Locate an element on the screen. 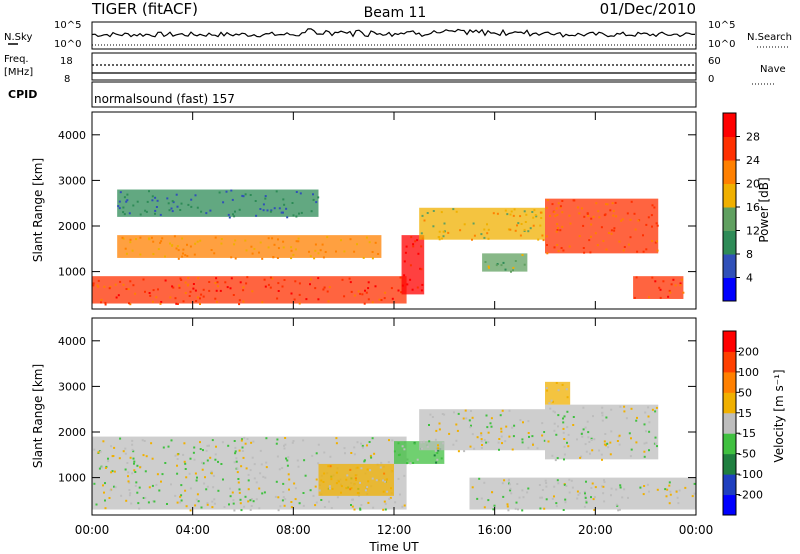  beam-title: Beam 11 is located at coordinates (395, 13).